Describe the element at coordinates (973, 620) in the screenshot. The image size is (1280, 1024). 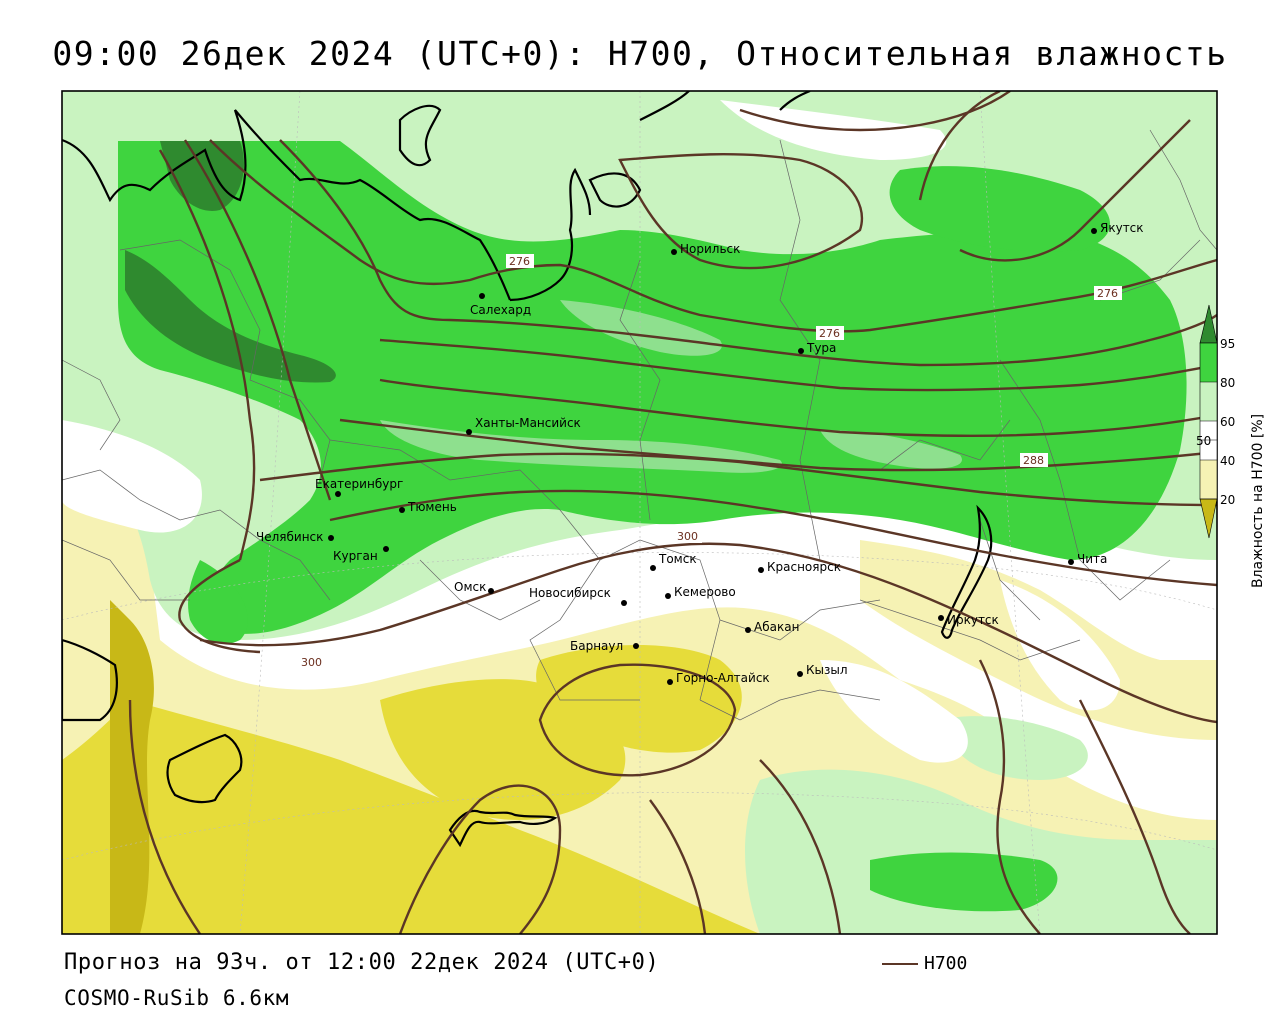
I see `svg-text: Иркутск` at that location.